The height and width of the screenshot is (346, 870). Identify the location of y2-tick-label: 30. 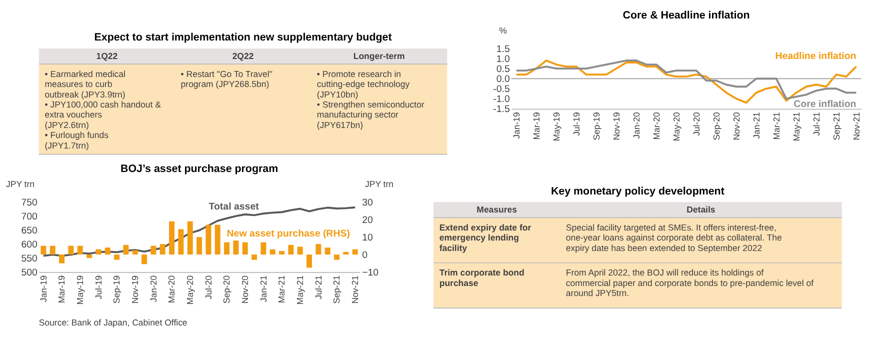
(368, 202).